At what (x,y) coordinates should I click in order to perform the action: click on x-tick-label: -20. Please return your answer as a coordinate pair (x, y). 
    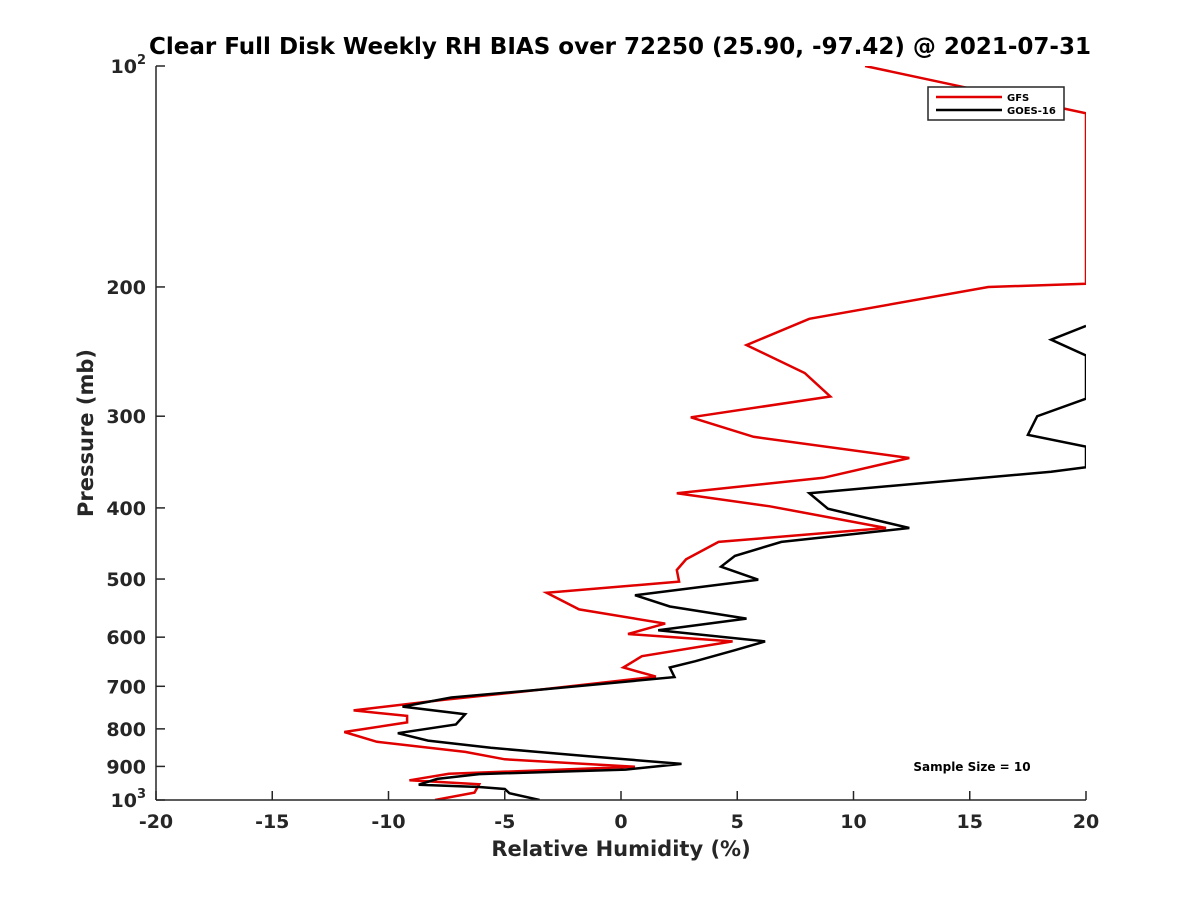
    Looking at the image, I should click on (156, 822).